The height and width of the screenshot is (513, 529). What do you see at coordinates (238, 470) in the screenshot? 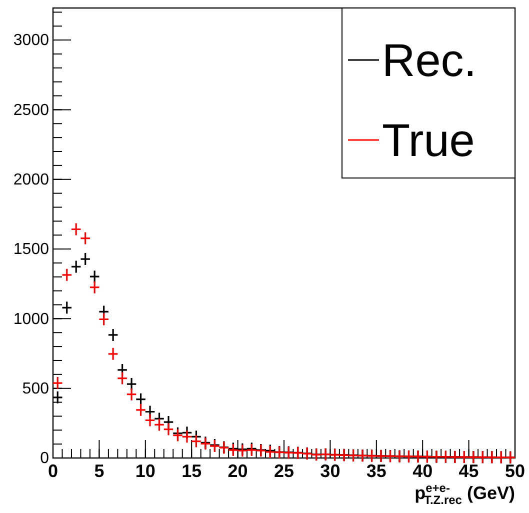
I see `x-tick-label: 20` at bounding box center [238, 470].